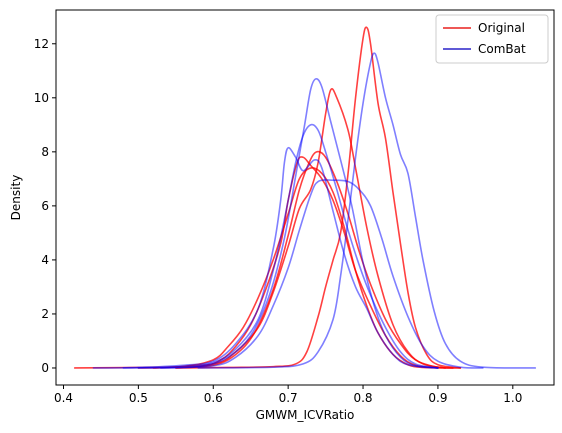  I want to click on y-axis-label: Density, so click(16, 198).